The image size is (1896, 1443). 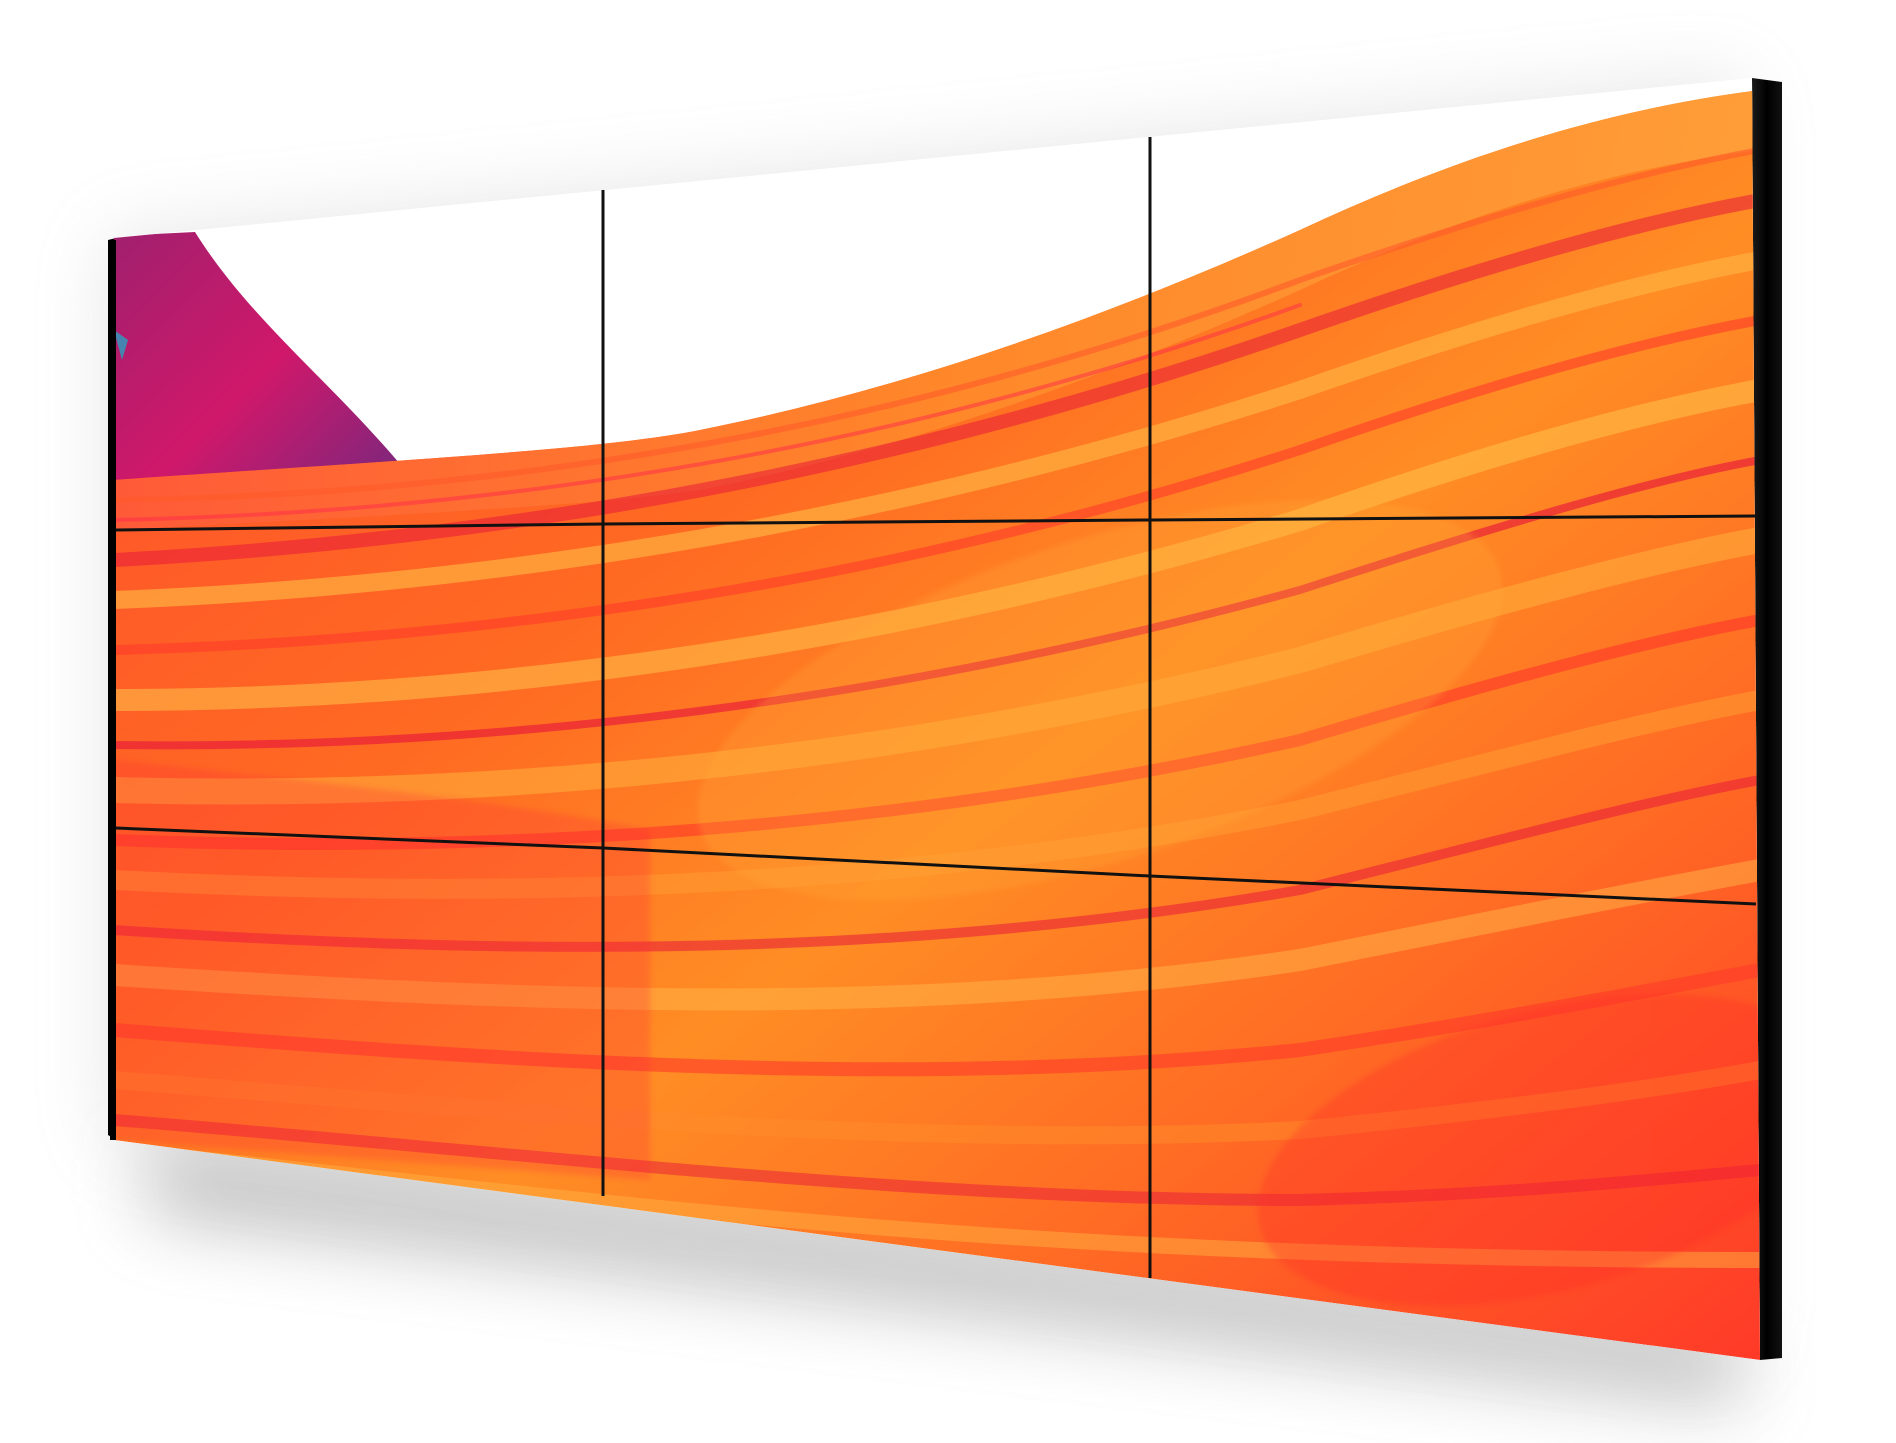 What do you see at coordinates (876, 862) in the screenshot?
I see `seam-horizontal-2b` at bounding box center [876, 862].